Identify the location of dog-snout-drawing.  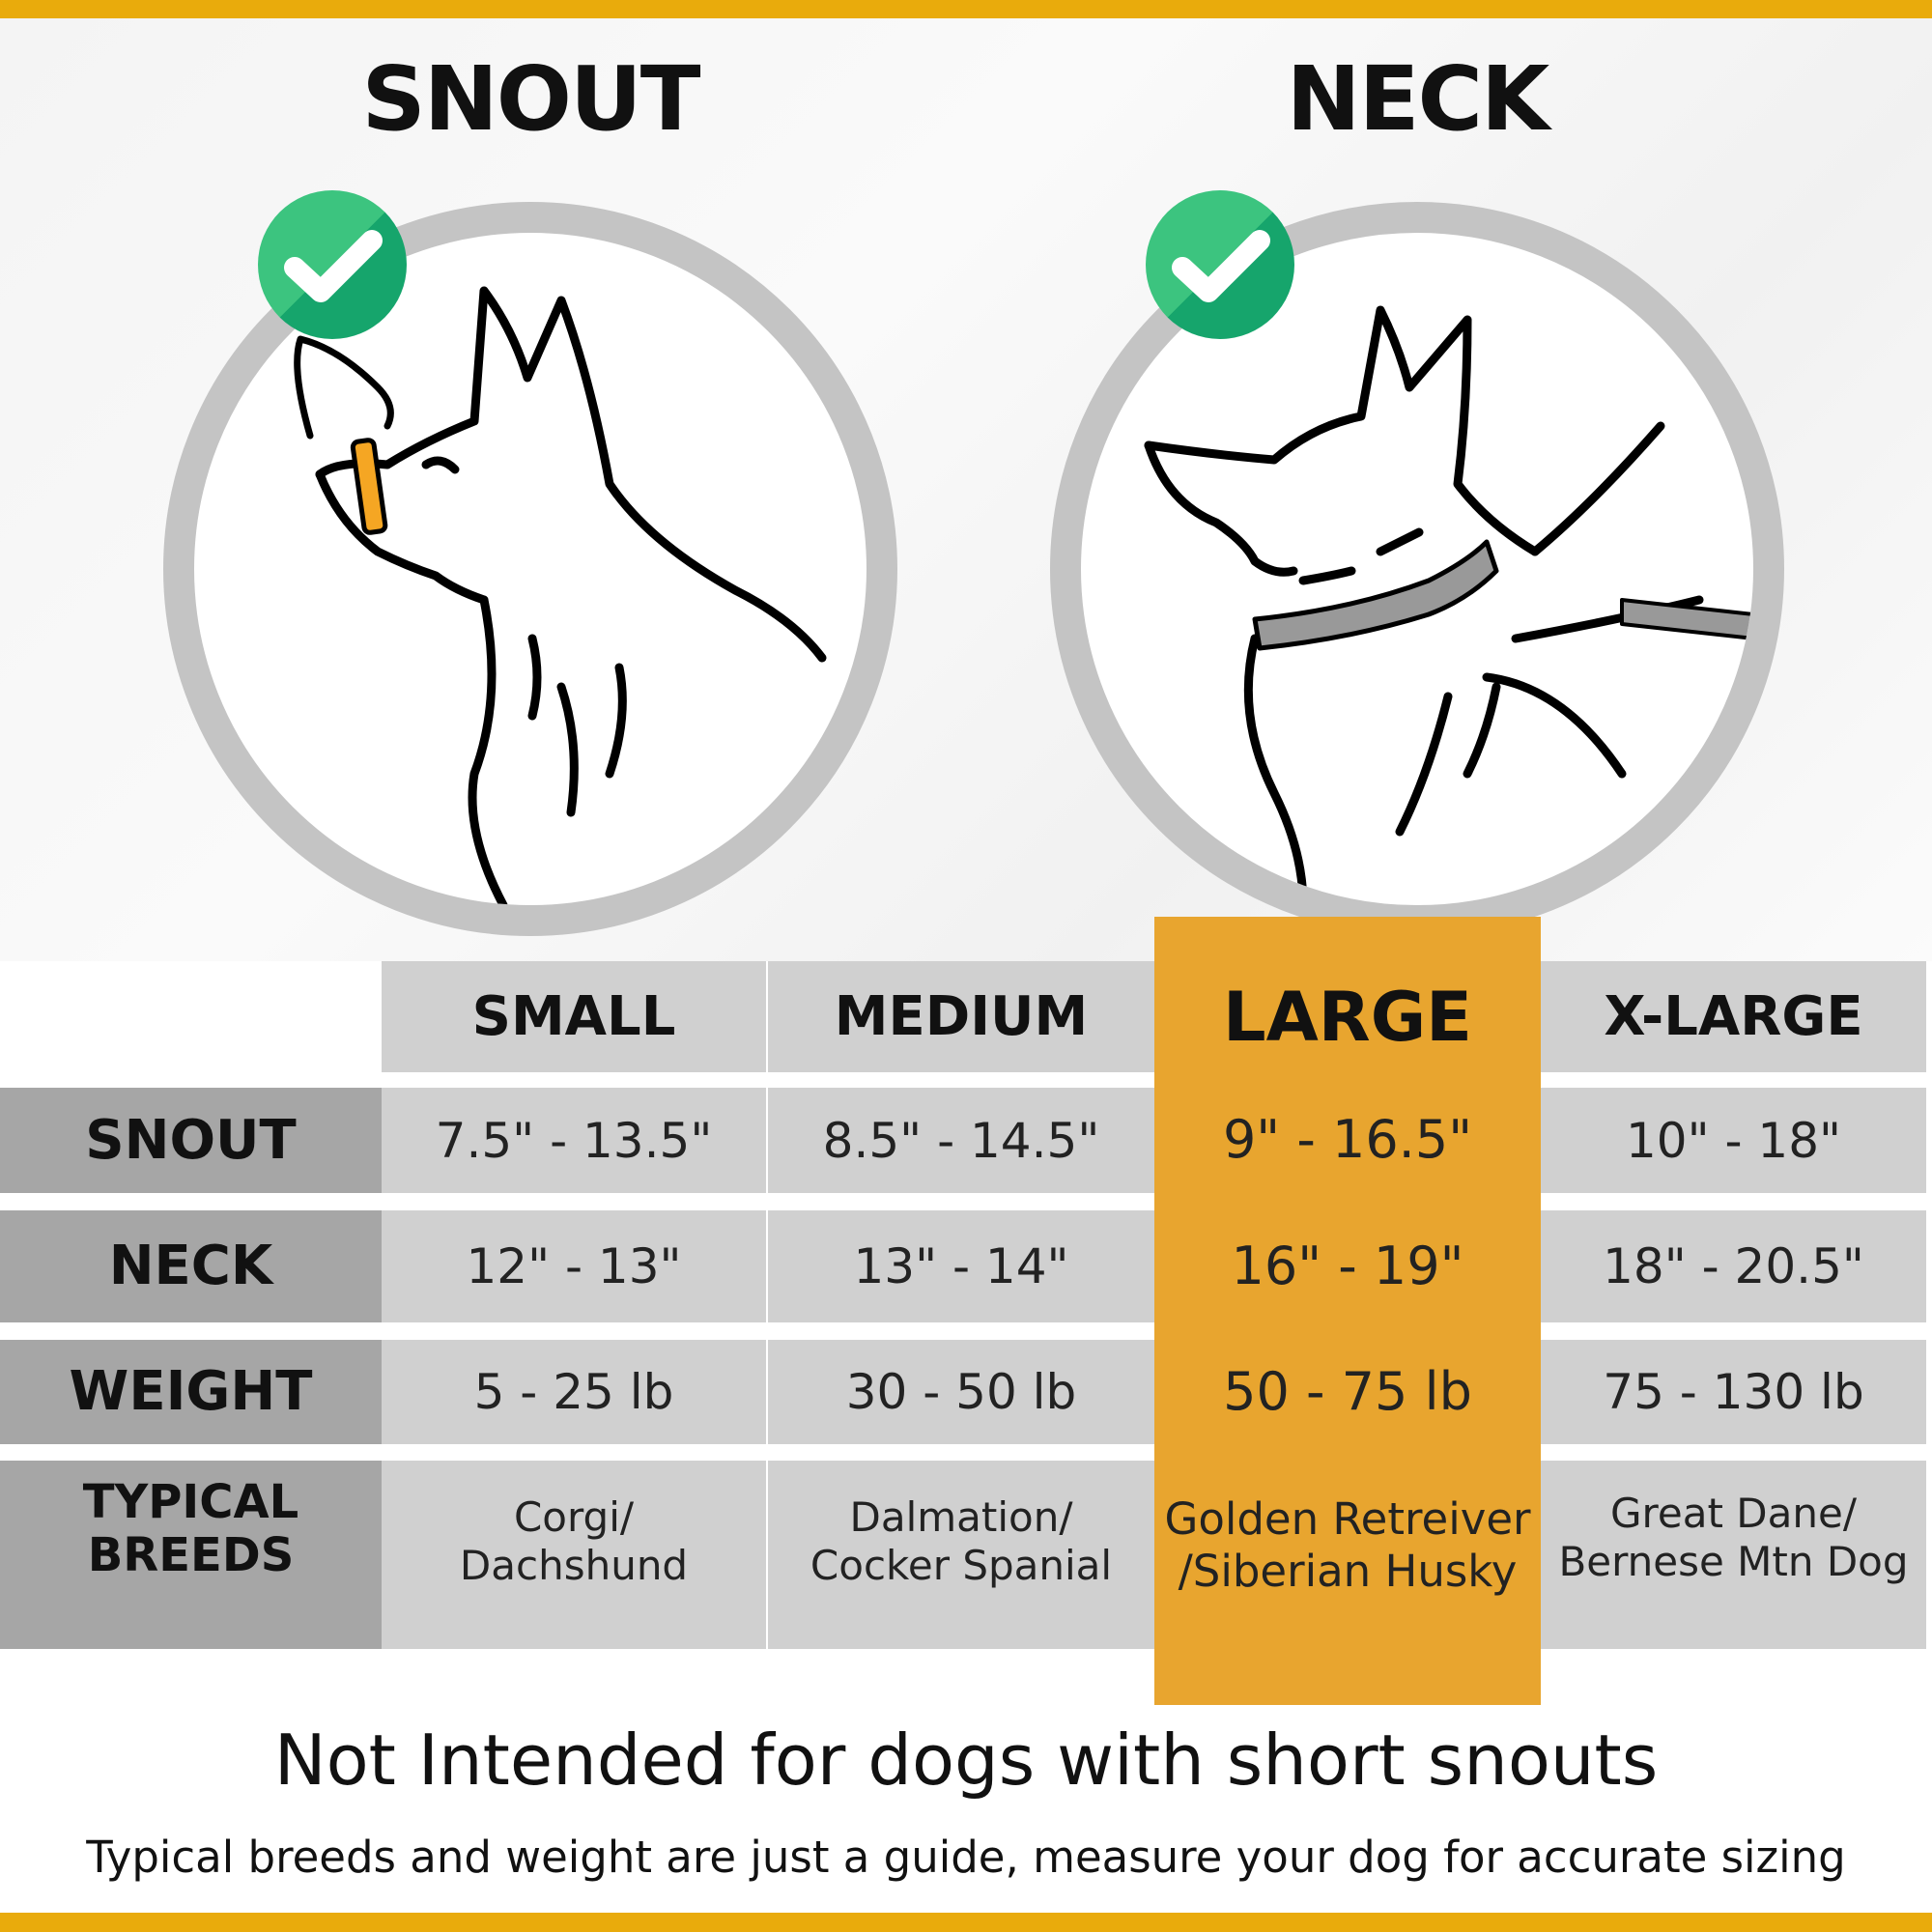
(560, 595).